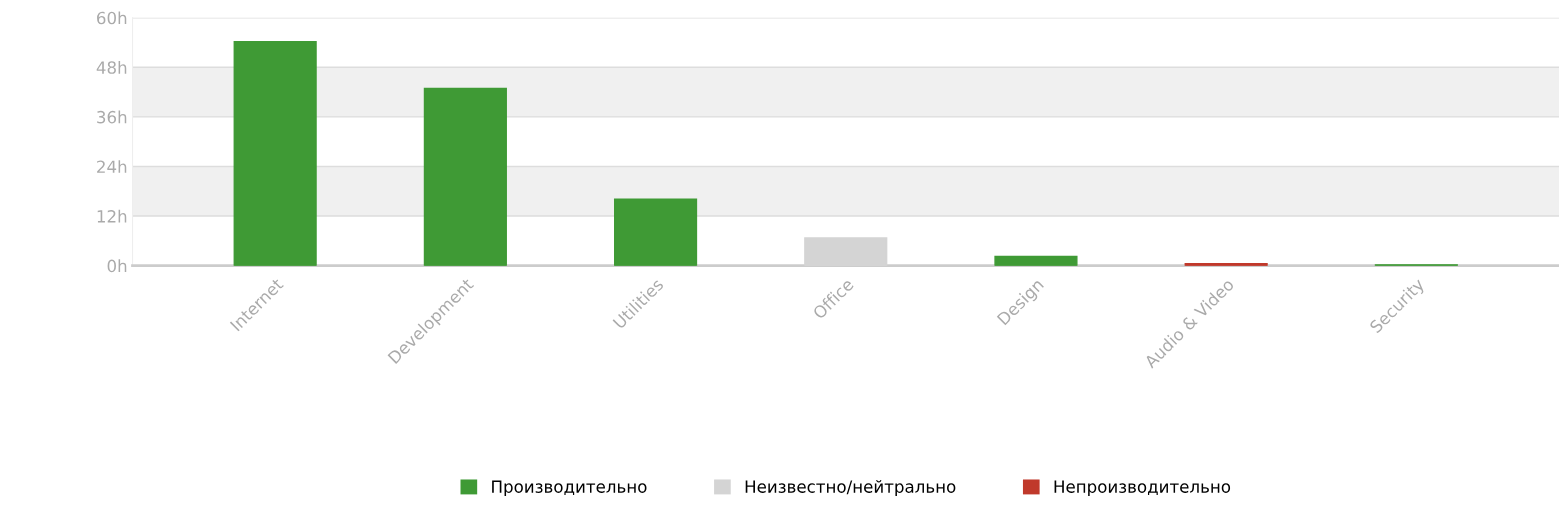  What do you see at coordinates (117, 266) in the screenshot?
I see `y-tick-label: 0h` at bounding box center [117, 266].